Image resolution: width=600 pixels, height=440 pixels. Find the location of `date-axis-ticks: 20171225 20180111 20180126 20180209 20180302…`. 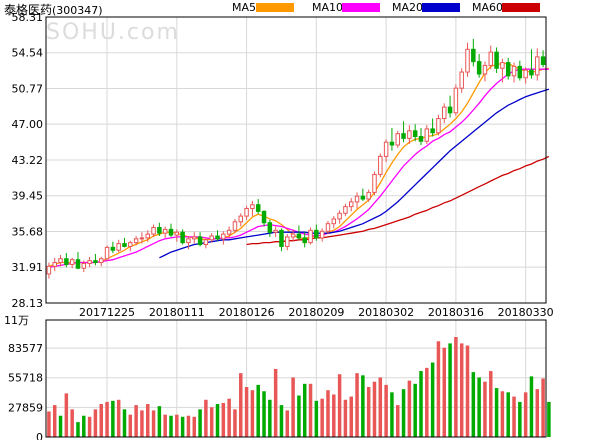

date-axis-ticks: 20171225 20180111 20180126 20180209 20180302… is located at coordinates (316, 312).